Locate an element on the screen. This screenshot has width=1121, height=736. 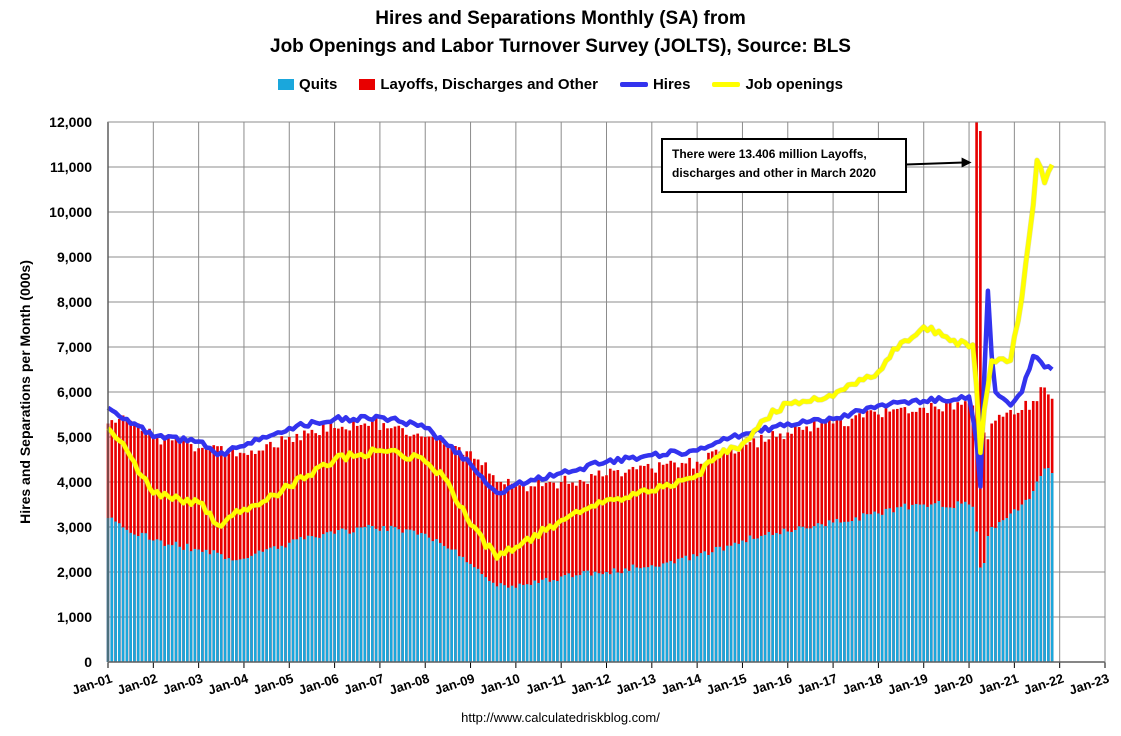
y-tick-label: 6,000 is located at coordinates (74, 392).